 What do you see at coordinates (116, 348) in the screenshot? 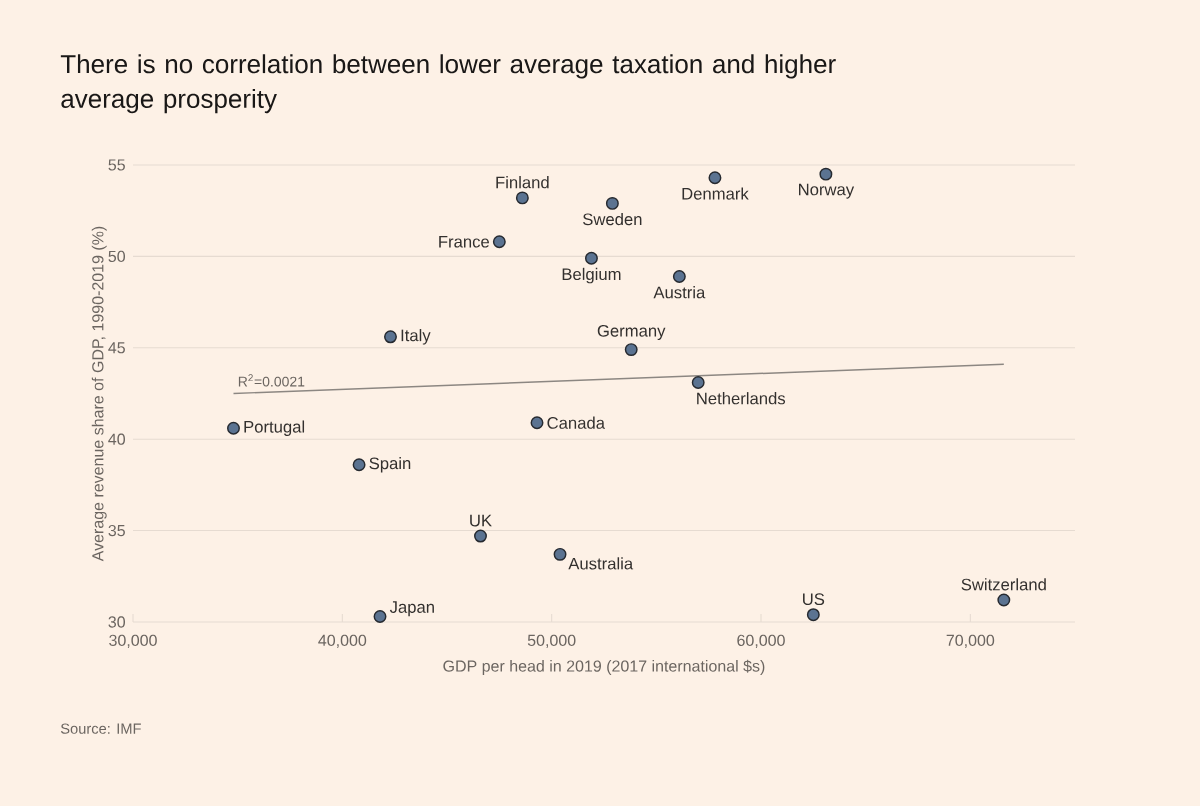
I see `y-tick-label: 45` at bounding box center [116, 348].